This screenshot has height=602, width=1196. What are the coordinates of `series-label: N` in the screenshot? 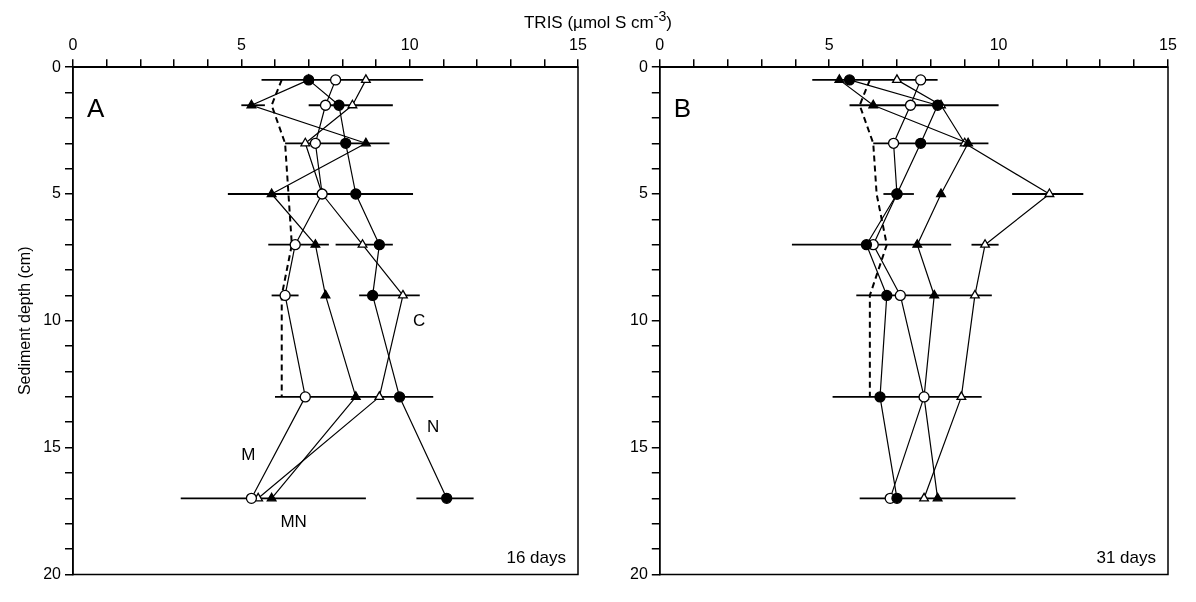 It's located at (433, 427).